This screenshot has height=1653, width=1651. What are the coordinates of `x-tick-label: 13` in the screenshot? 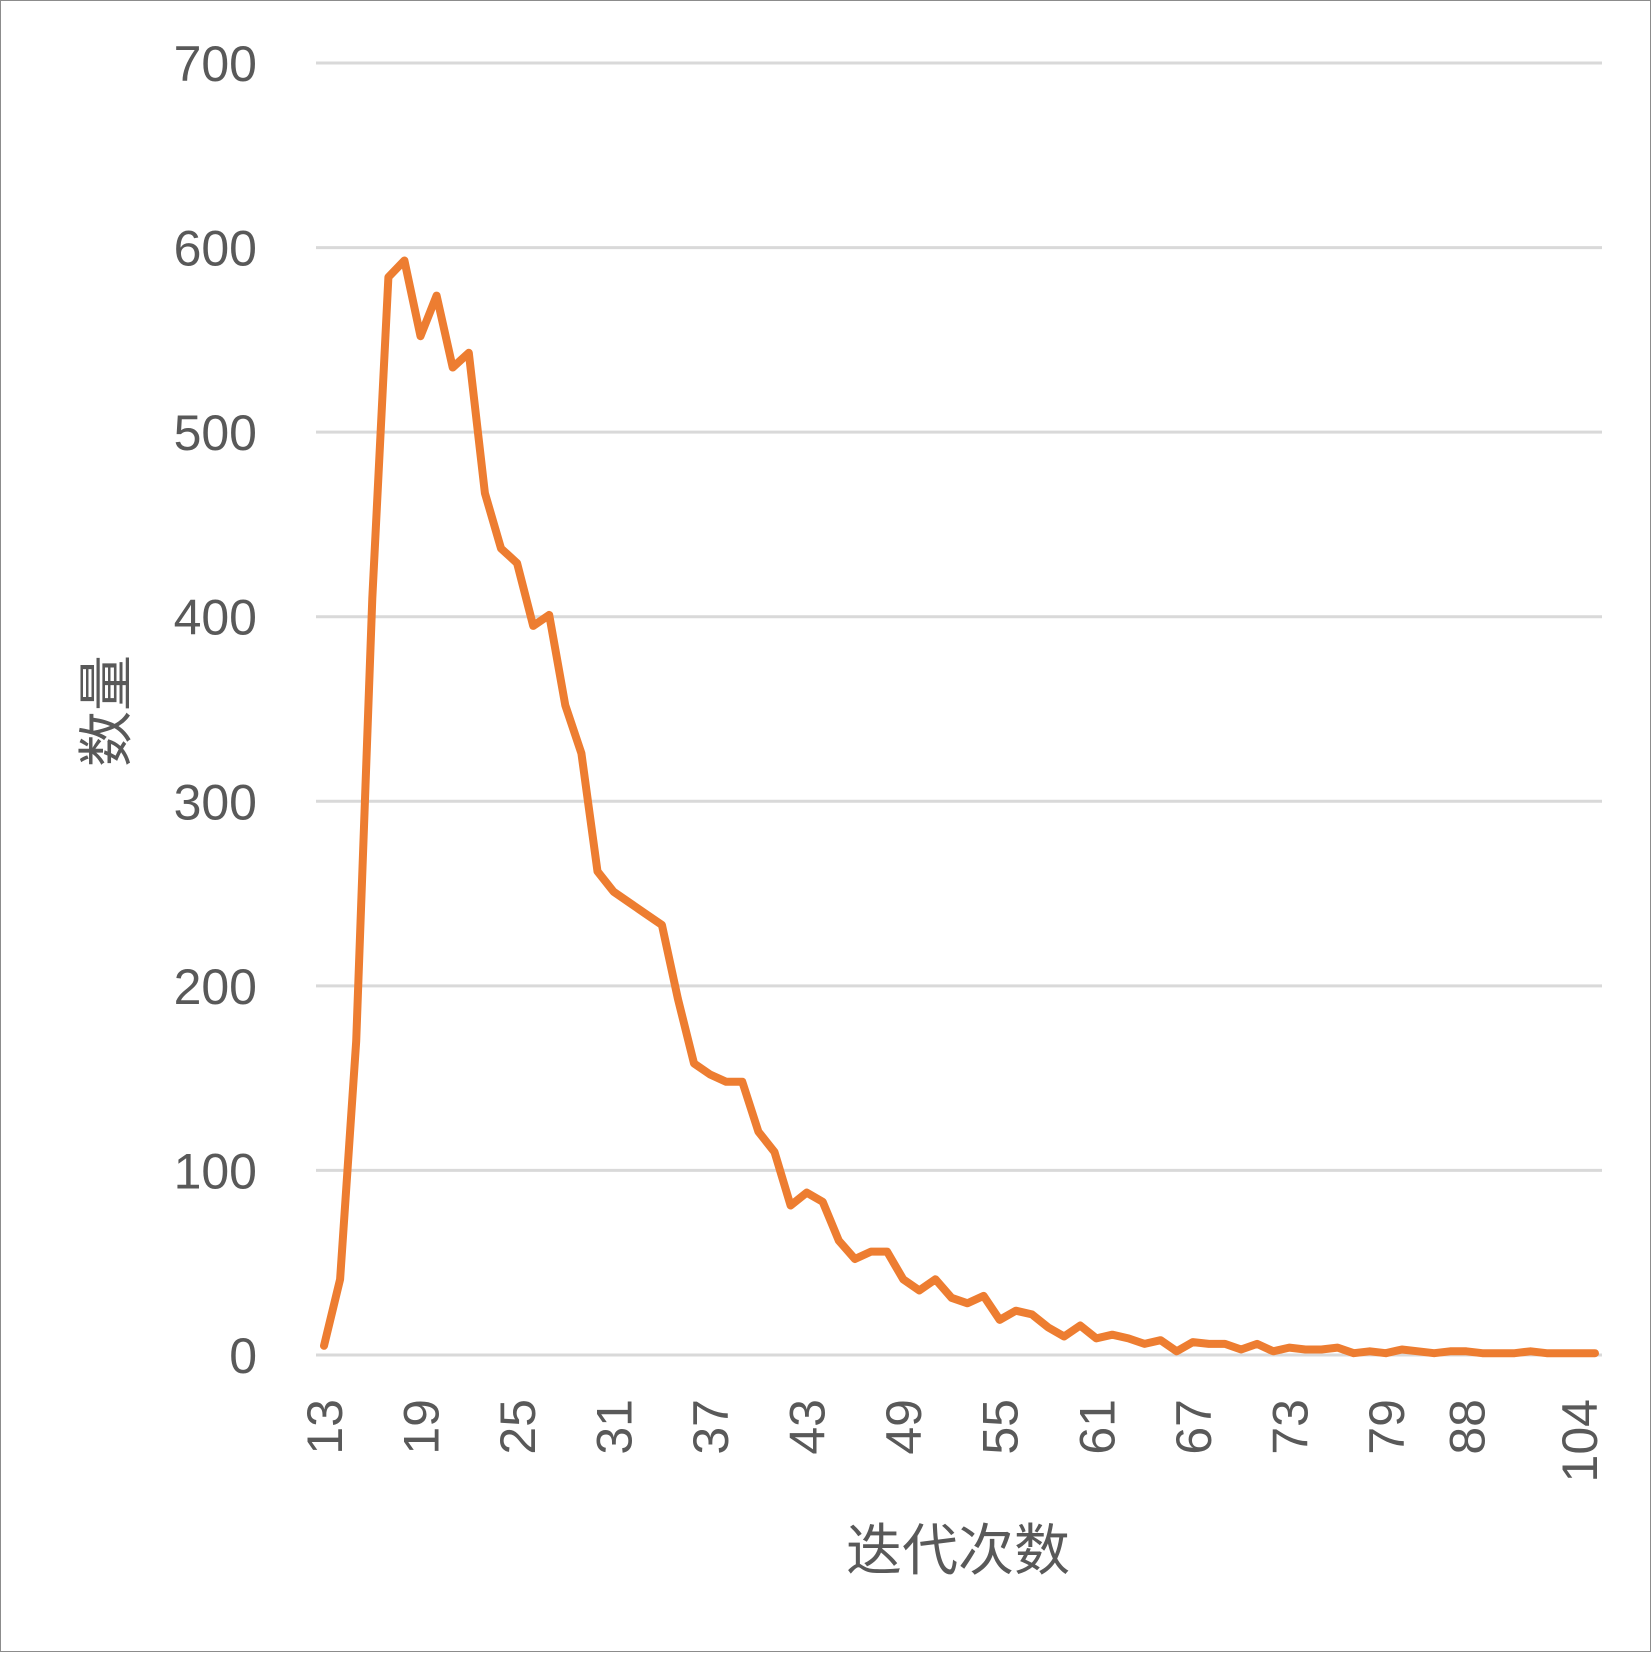 It's located at (325, 1427).